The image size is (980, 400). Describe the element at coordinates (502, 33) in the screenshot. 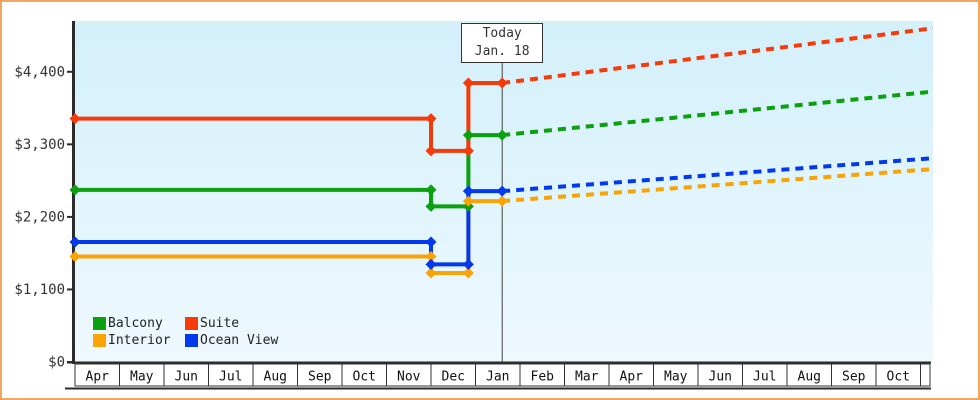

I see `today-annotation-title: Today` at that location.